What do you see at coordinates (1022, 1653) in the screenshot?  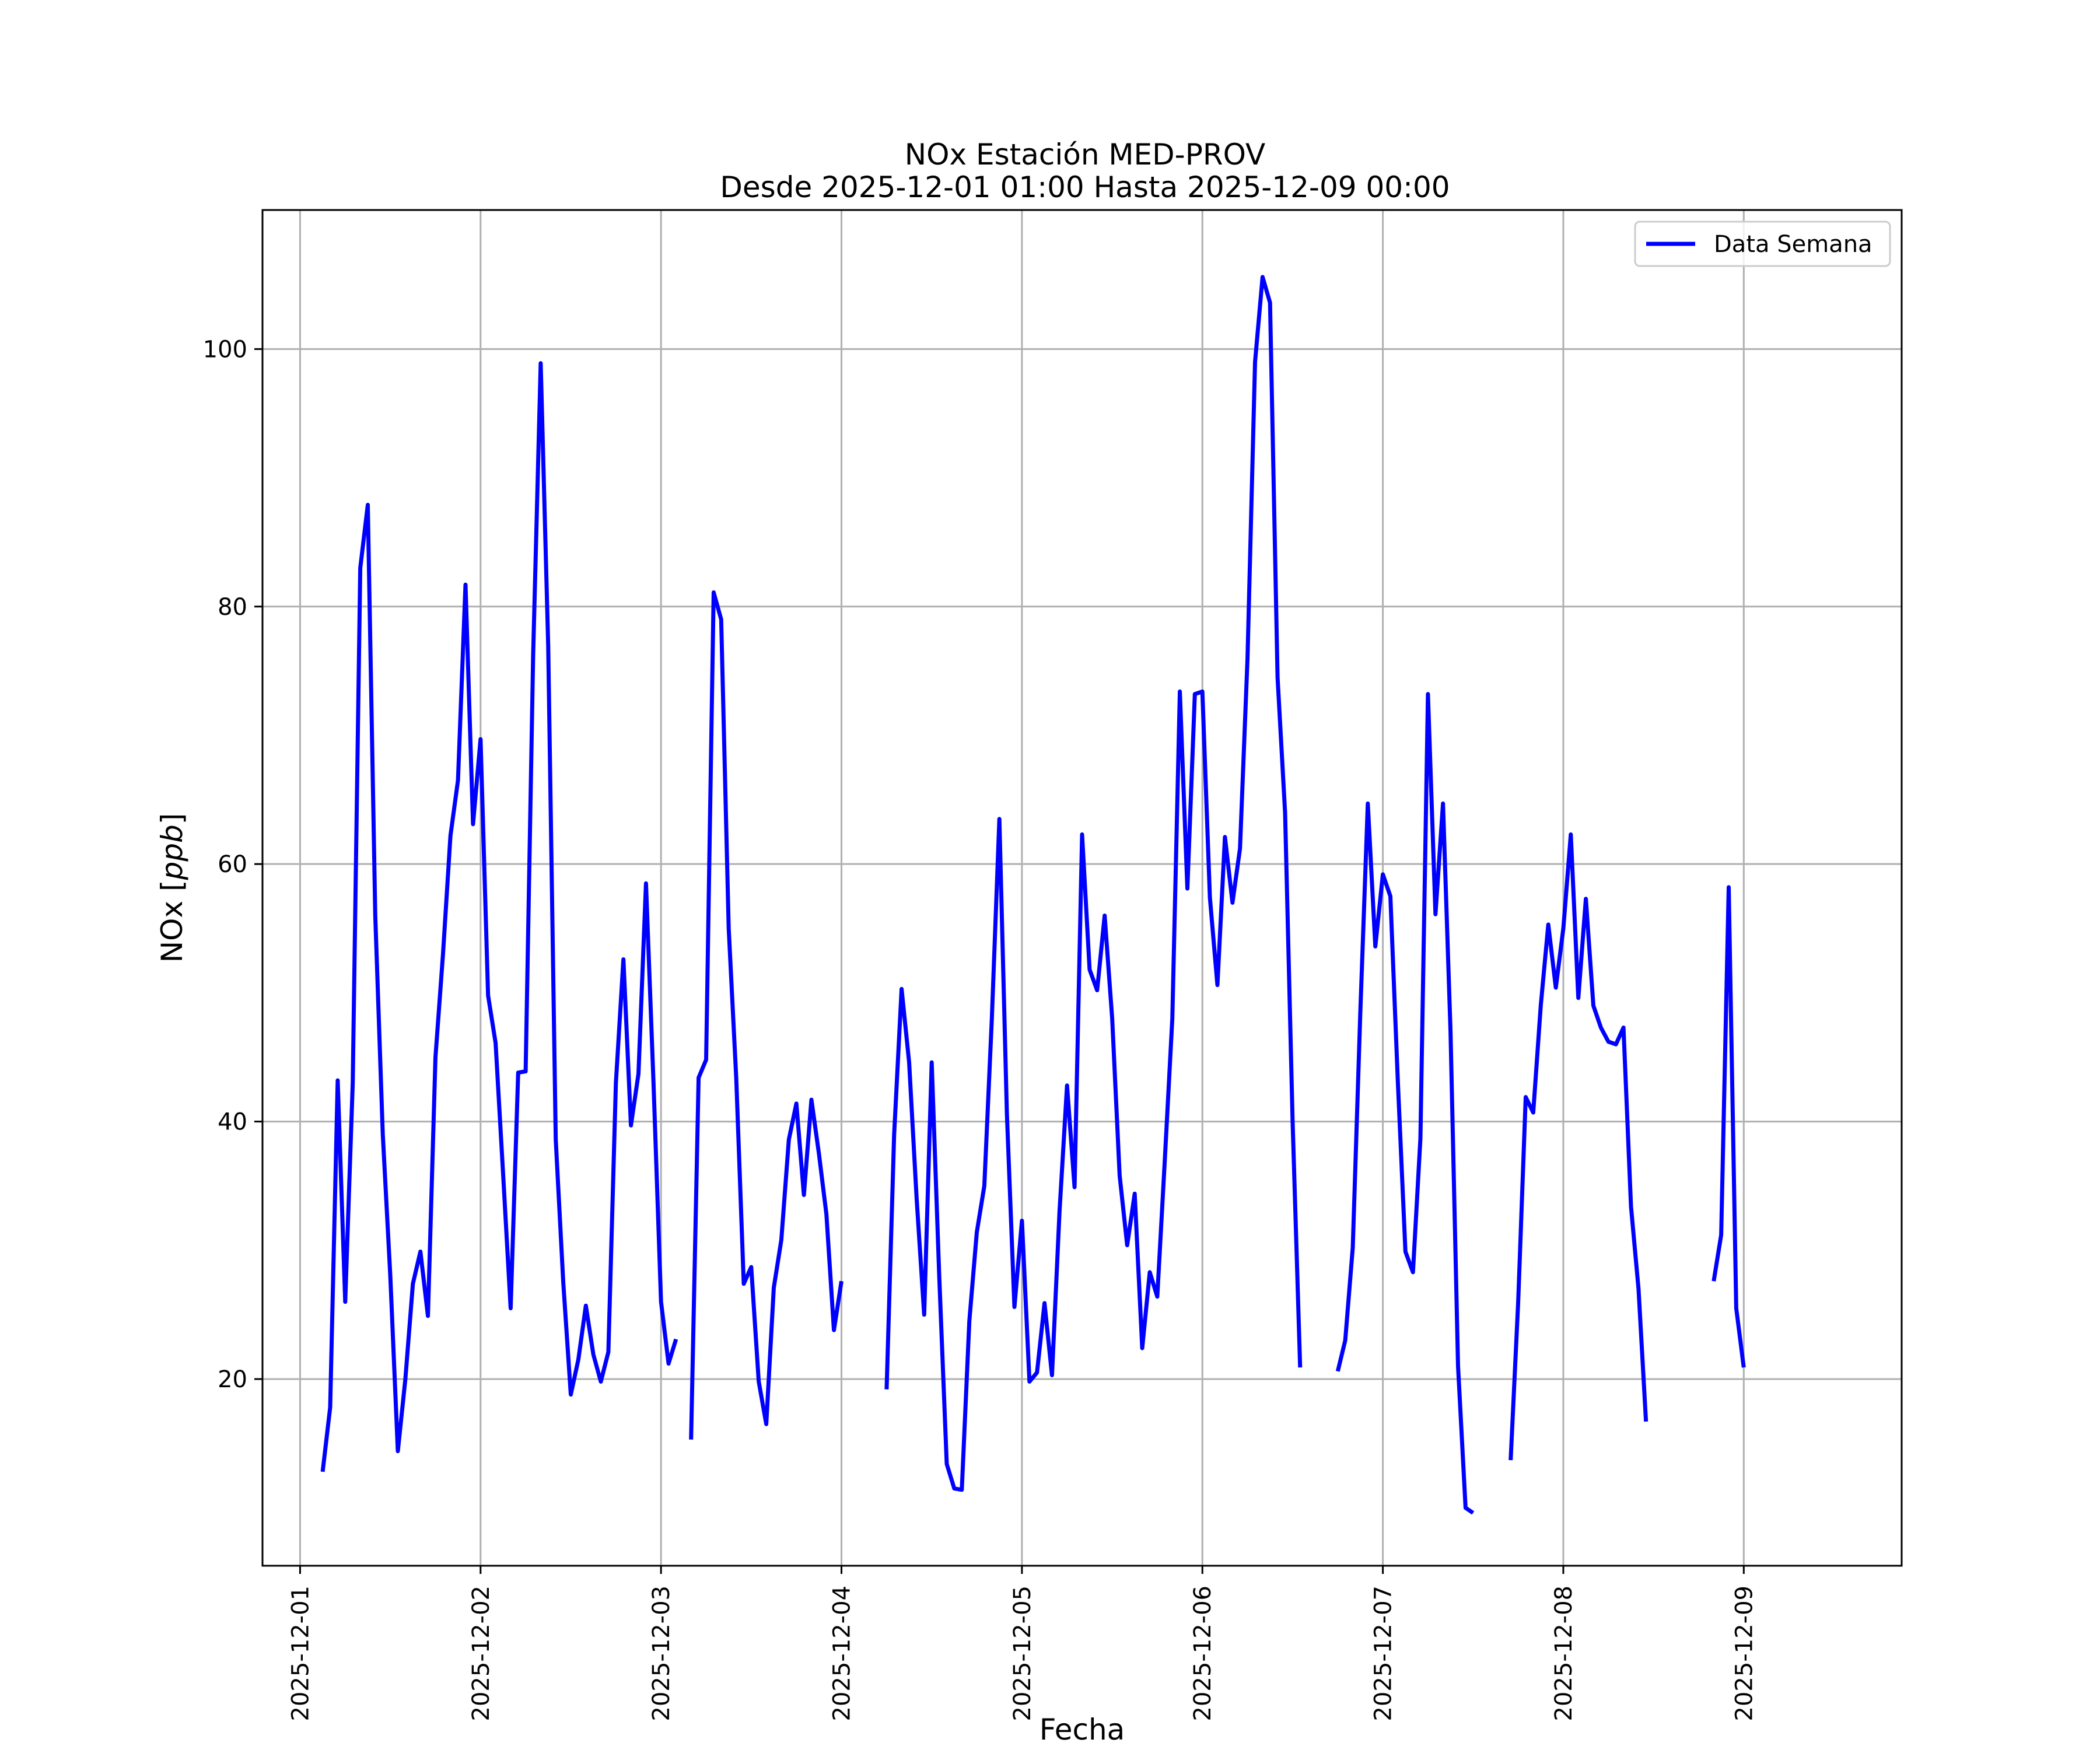 I see `x-tick-label: 2025-12-05` at bounding box center [1022, 1653].